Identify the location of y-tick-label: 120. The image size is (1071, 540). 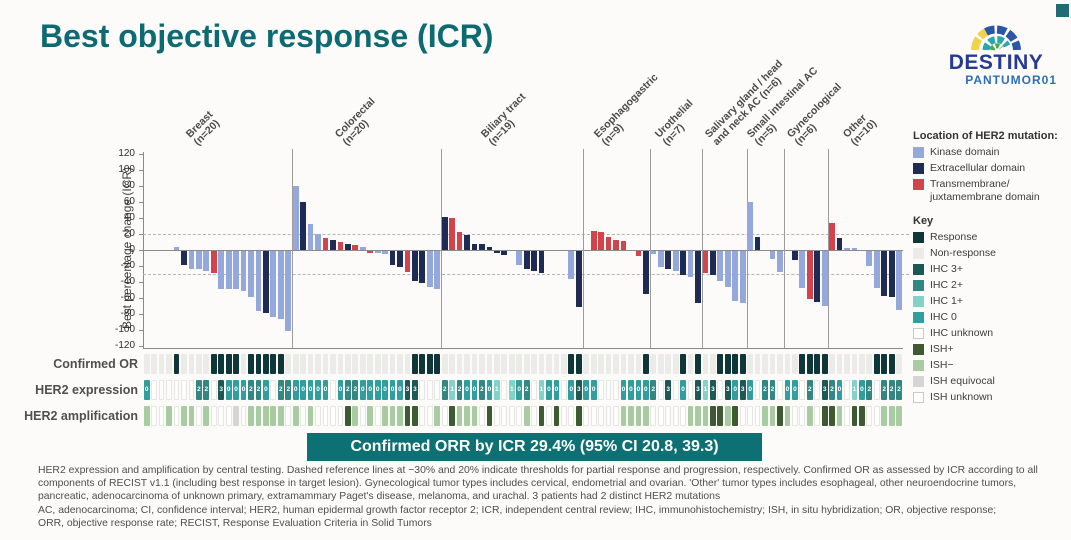
(126, 153).